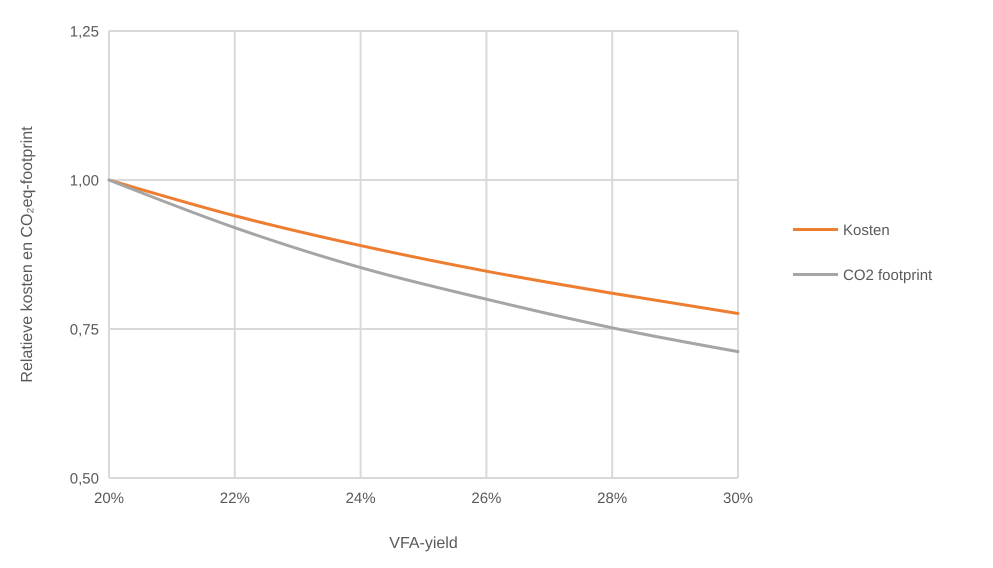 The height and width of the screenshot is (568, 993). I want to click on y-tick-label: 1,00, so click(84, 181).